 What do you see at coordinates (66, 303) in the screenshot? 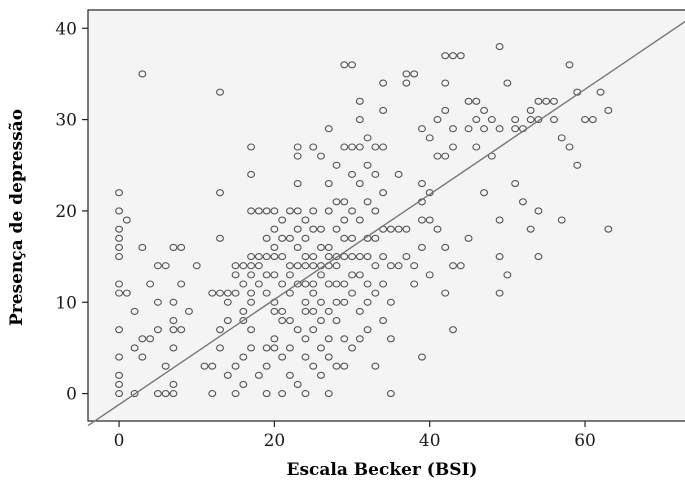
I see `y-tick-label: 10` at bounding box center [66, 303].